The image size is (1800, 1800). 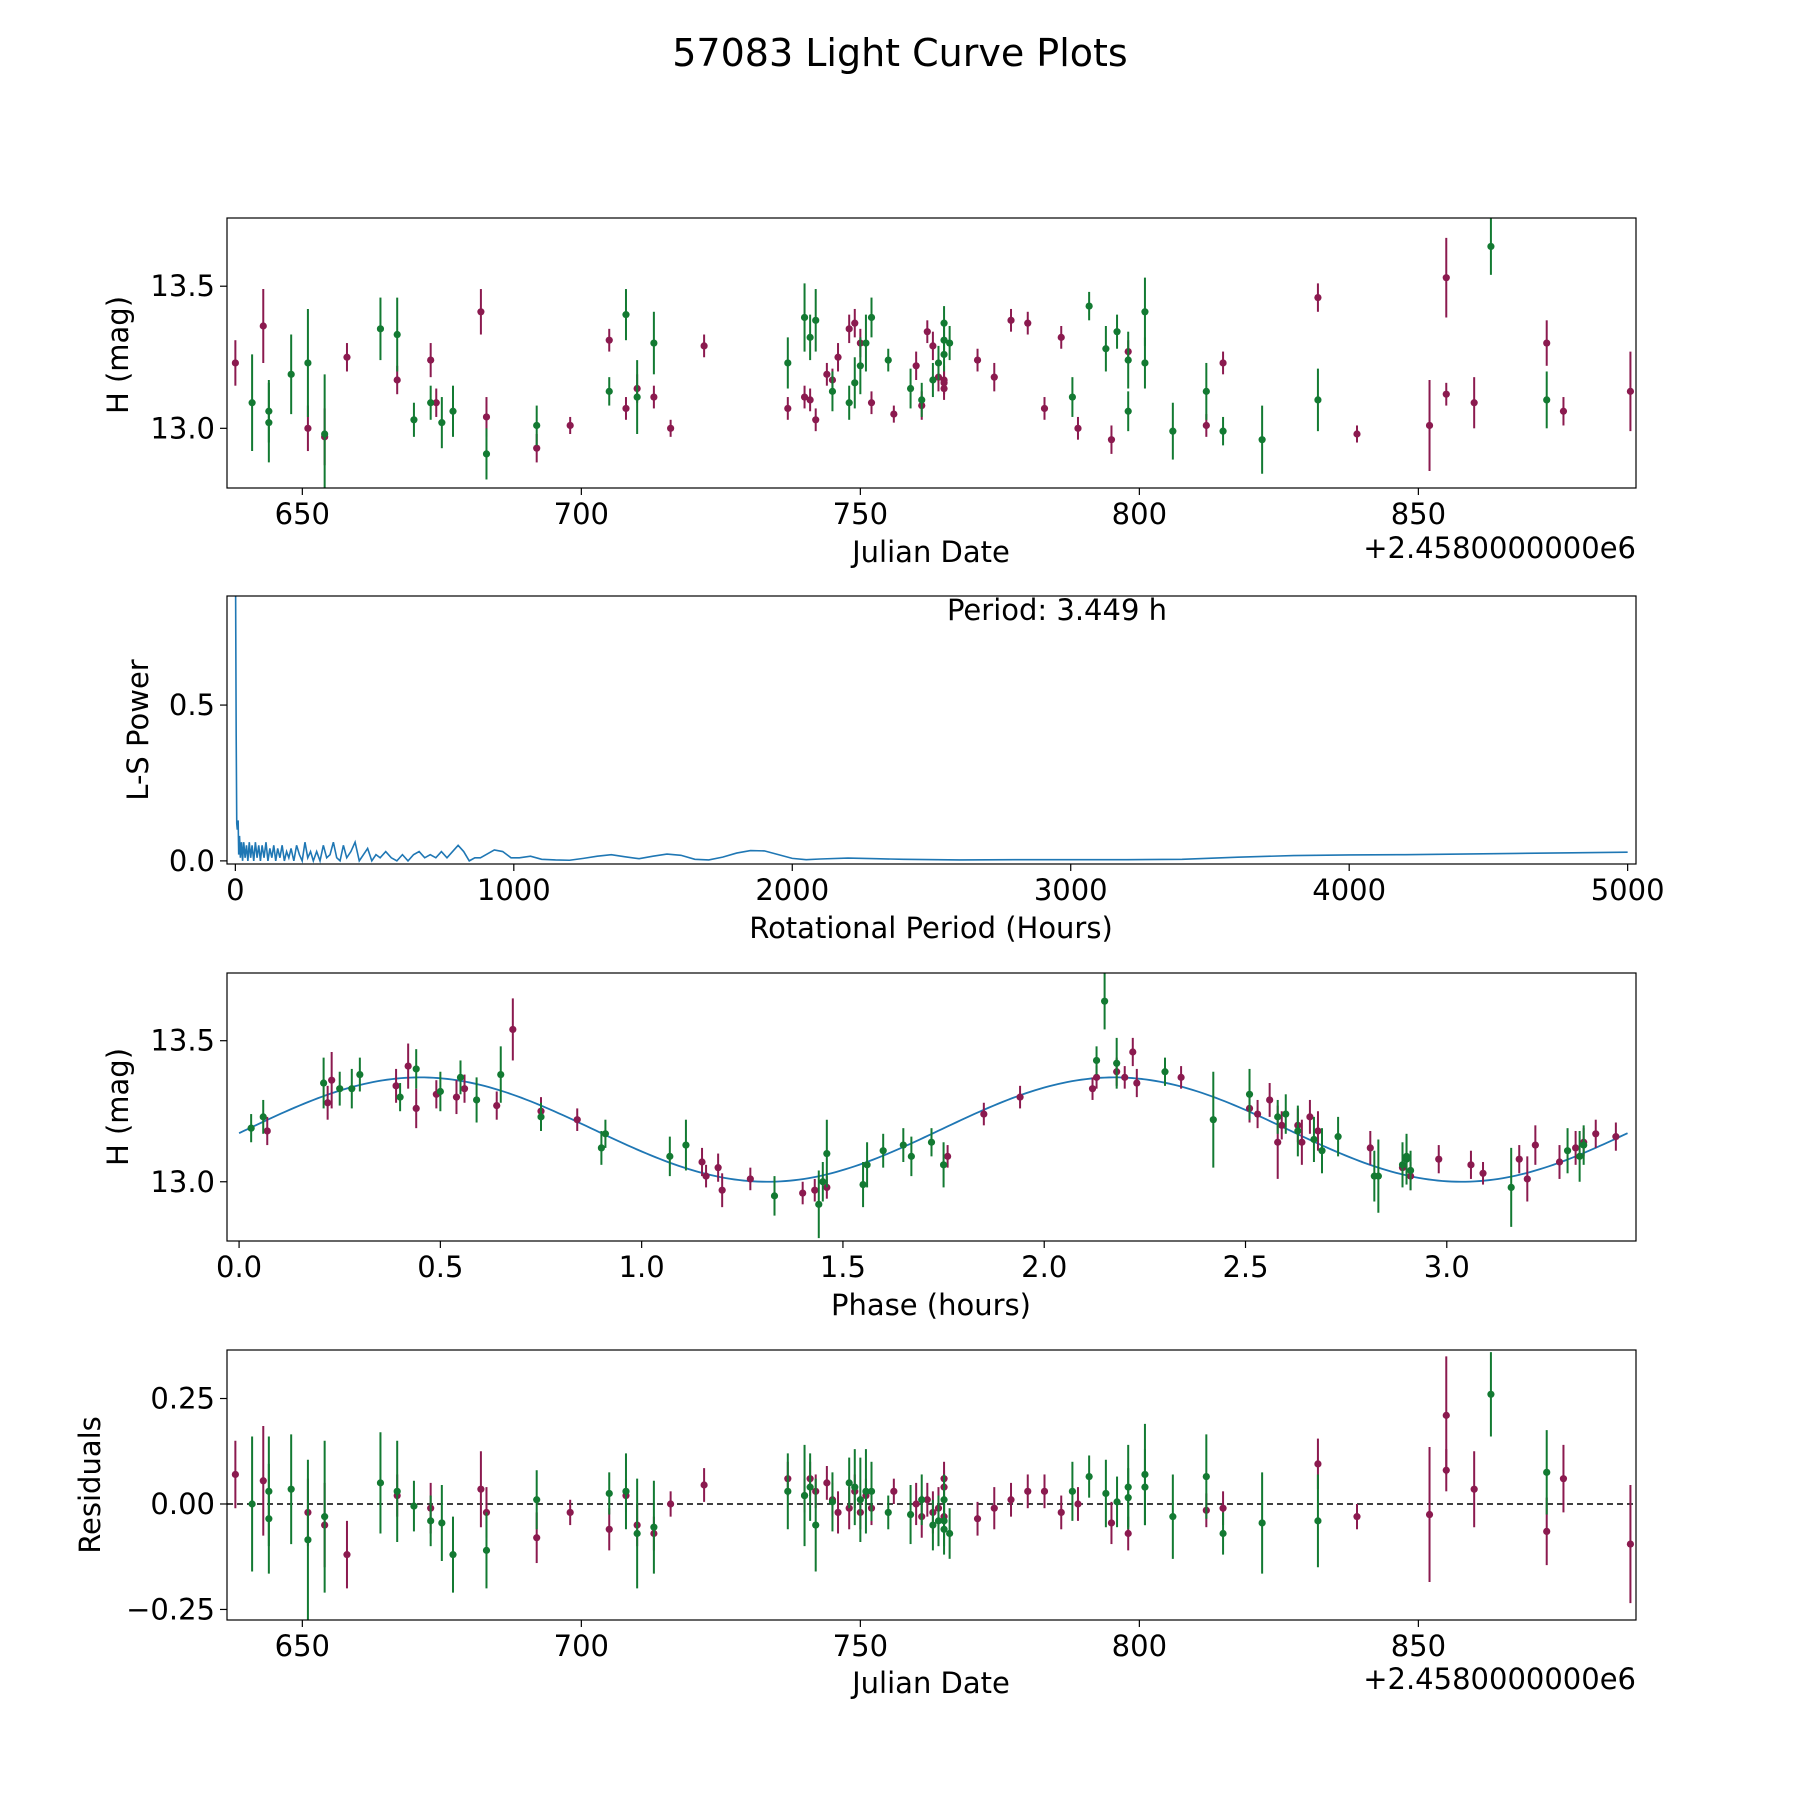 I want to click on periodogram-xtick-label: 3000, so click(x=1071, y=890).